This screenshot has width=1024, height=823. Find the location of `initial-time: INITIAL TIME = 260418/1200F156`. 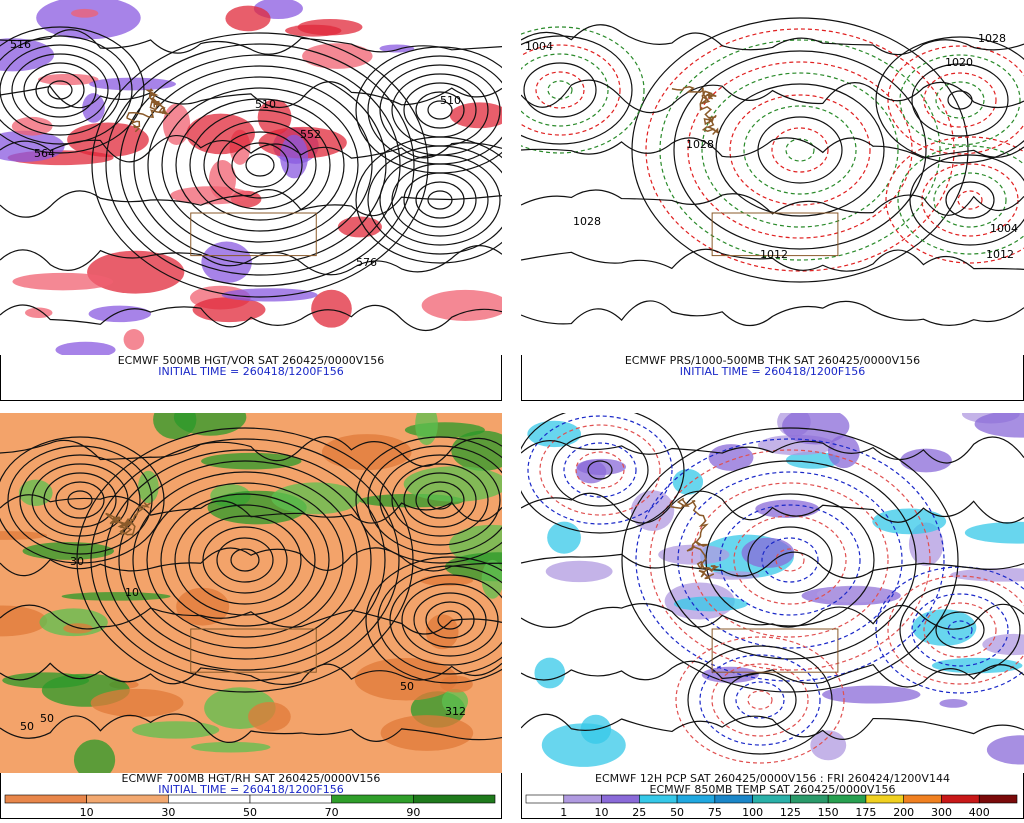

initial-time: INITIAL TIME = 260418/1200F156 is located at coordinates (772, 371).